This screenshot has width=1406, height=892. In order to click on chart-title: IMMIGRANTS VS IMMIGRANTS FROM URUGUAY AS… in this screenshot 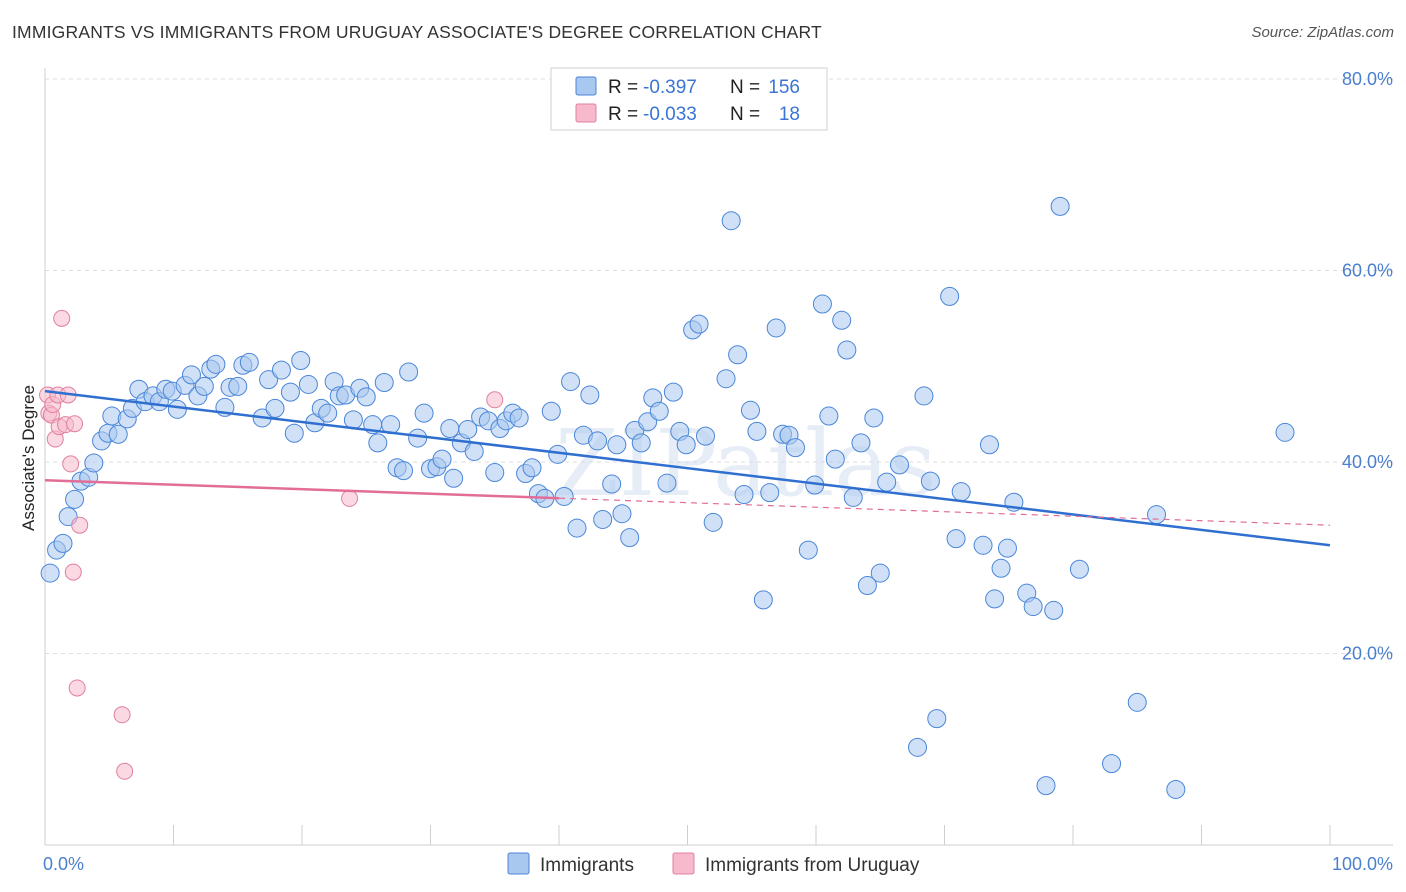, I will do `click(417, 32)`.